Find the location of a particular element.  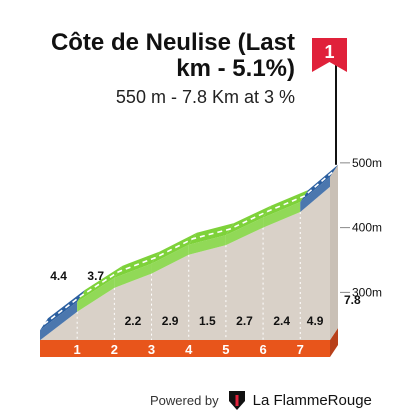

footer: Powered by La FlammeRouge is located at coordinates (261, 400).